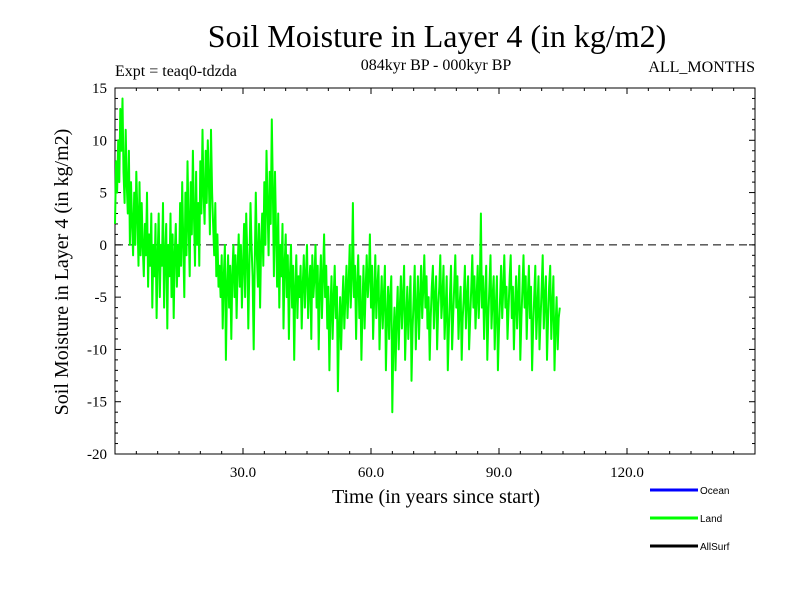 The image size is (800, 600). Describe the element at coordinates (176, 71) in the screenshot. I see `experiment-label: Expt = teaq0-tdzda` at that location.